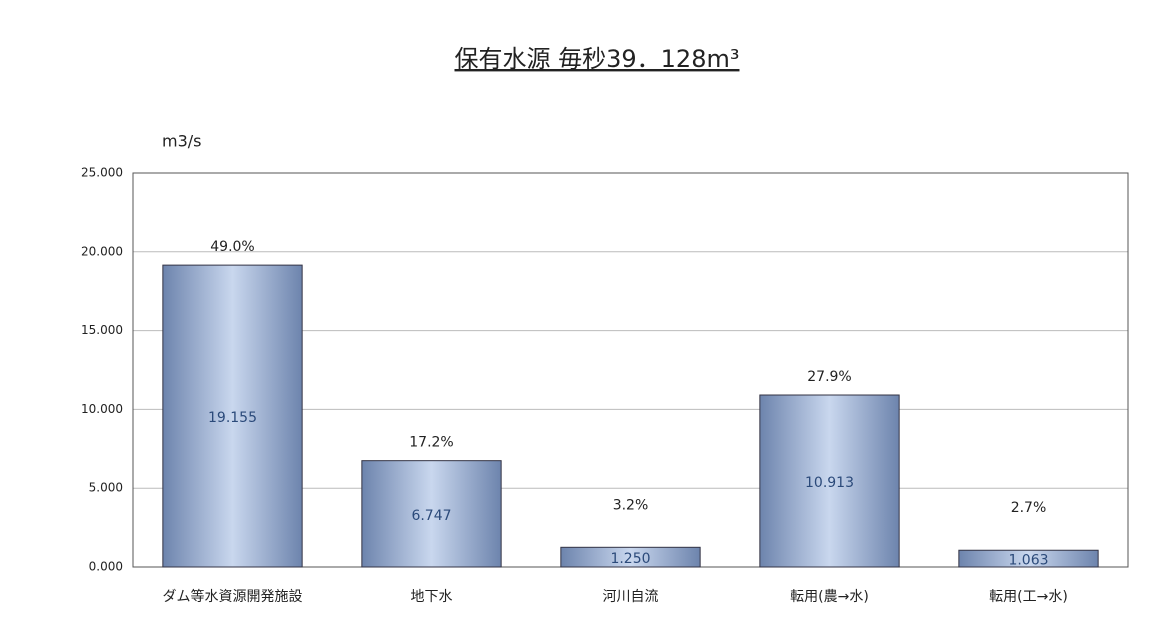  What do you see at coordinates (102, 330) in the screenshot?
I see `y-tick-label: 15.000` at bounding box center [102, 330].